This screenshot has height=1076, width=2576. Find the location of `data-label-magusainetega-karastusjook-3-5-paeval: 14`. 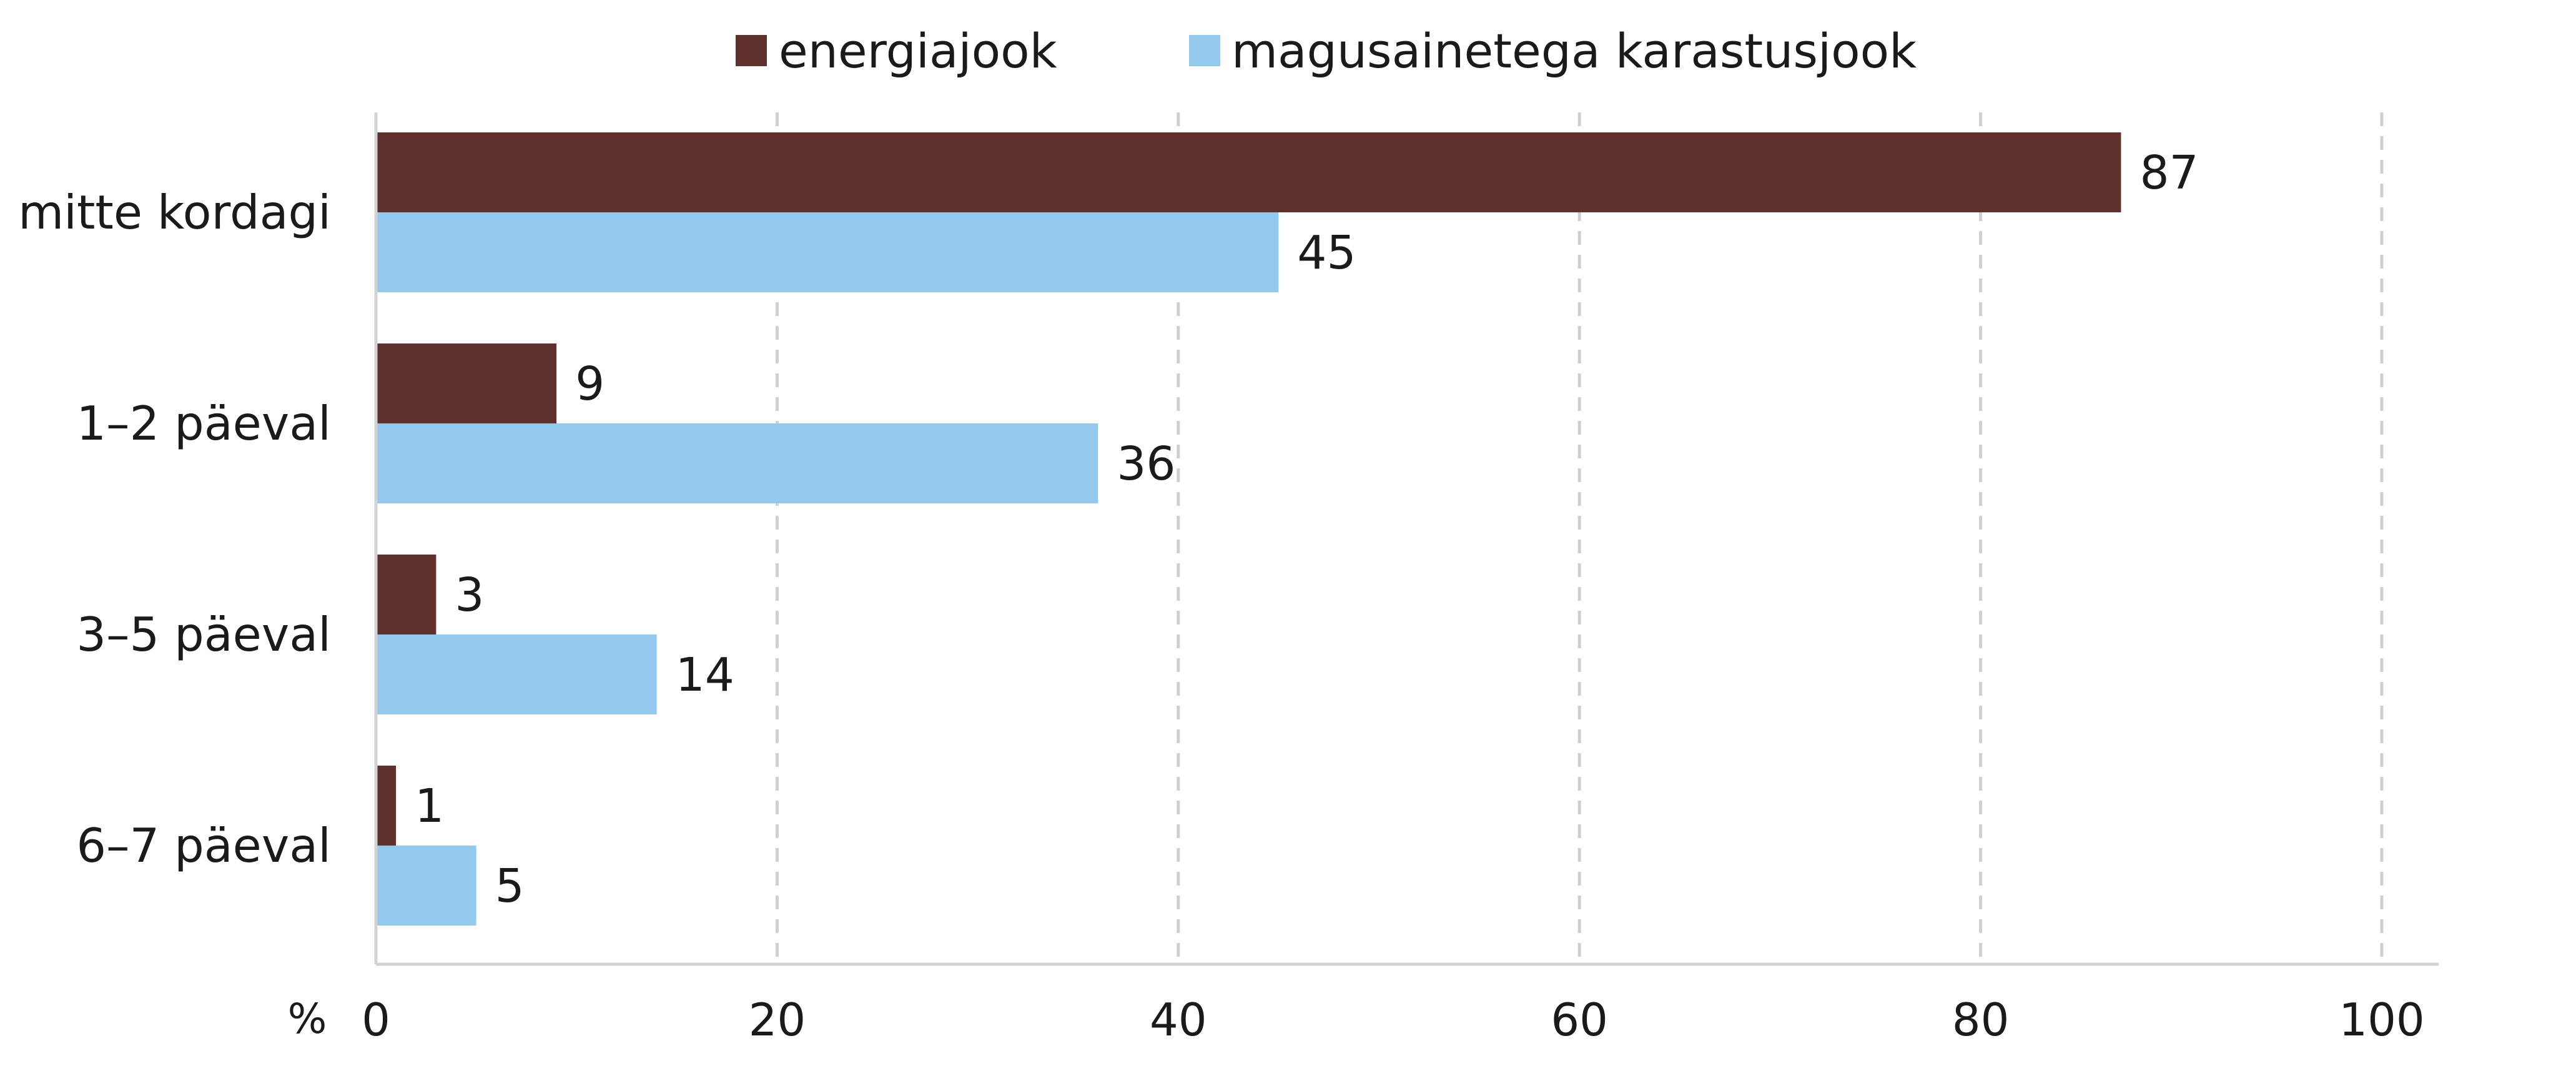

data-label-magusainetega-karastusjook-3-5-paeval: 14 is located at coordinates (705, 675).